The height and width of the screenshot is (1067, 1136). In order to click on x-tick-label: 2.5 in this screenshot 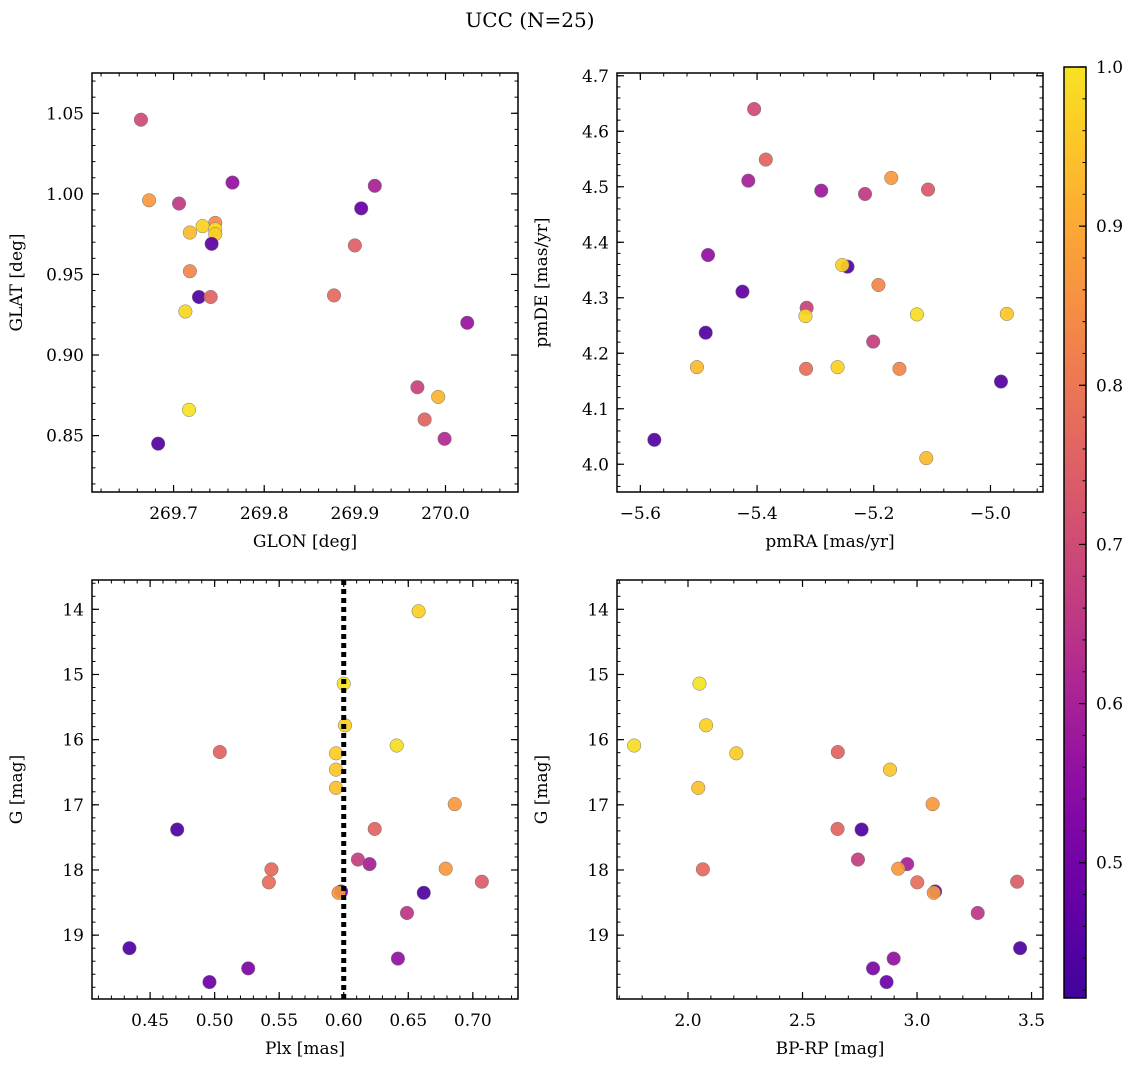, I will do `click(802, 1021)`.